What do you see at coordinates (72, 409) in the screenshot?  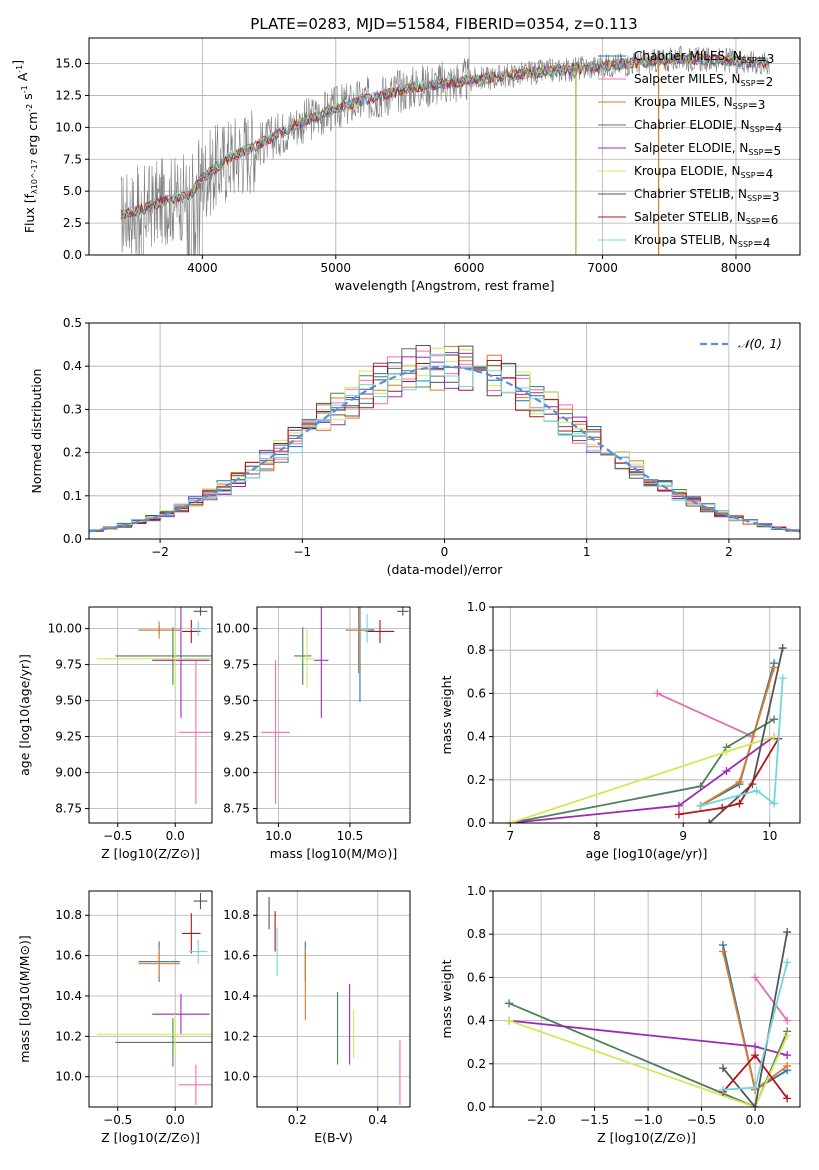 I see `y-tick-label: 0.3` at bounding box center [72, 409].